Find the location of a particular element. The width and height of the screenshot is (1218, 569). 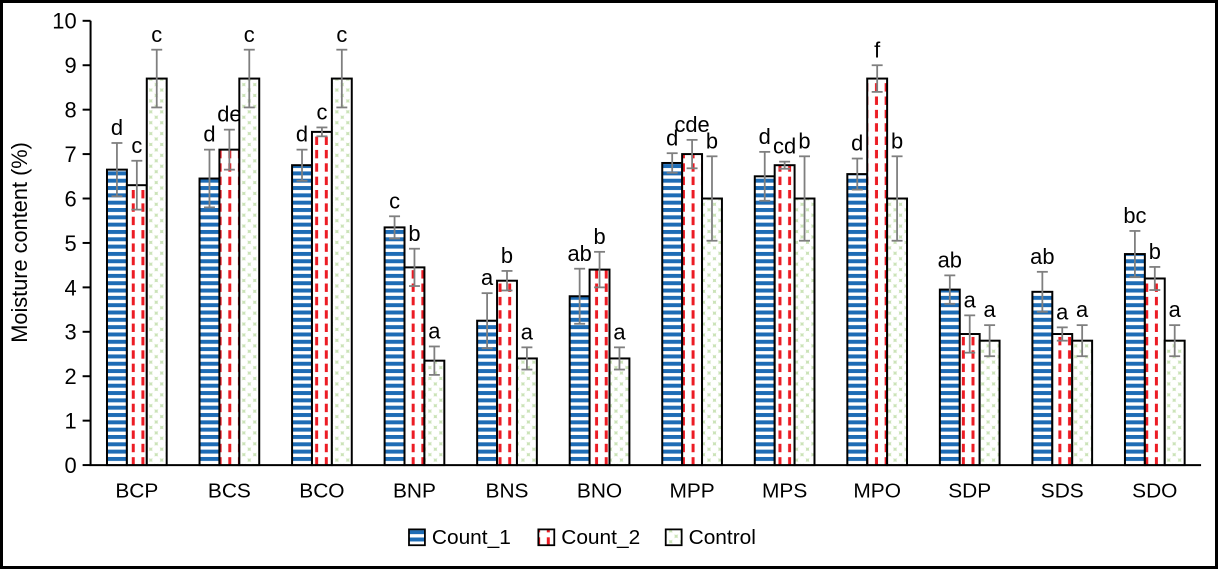

bar-count_2-mps is located at coordinates (784, 315).